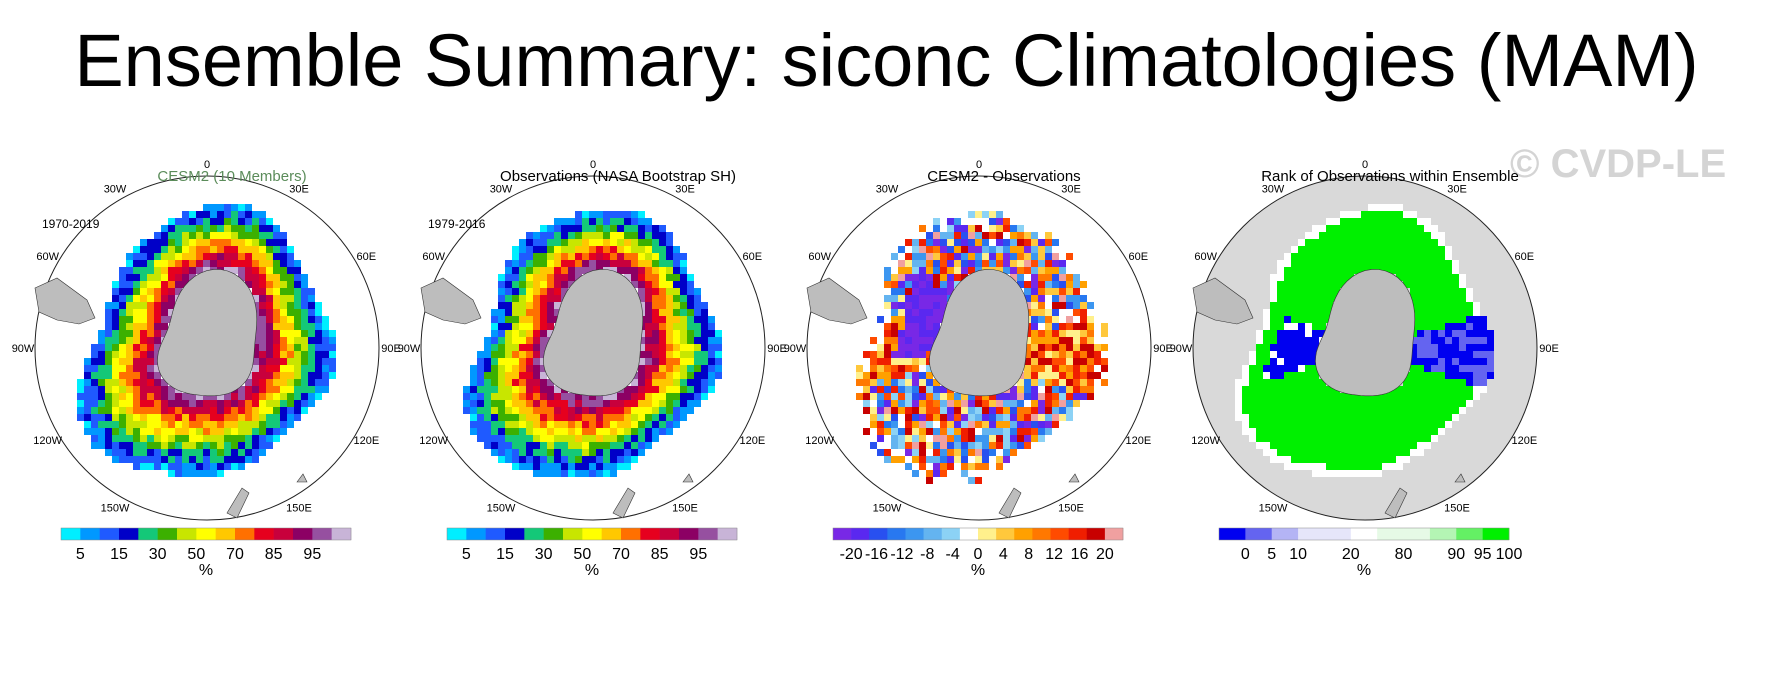 The height and width of the screenshot is (674, 1773). What do you see at coordinates (1298, 554) in the screenshot?
I see `colorbar-tick-label: 10` at bounding box center [1298, 554].